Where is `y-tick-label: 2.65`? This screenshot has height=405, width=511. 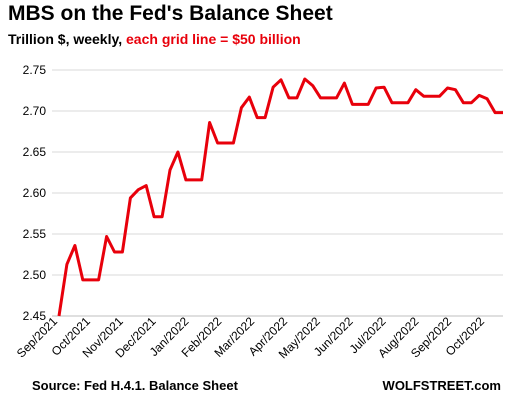 y-tick-label: 2.65 is located at coordinates (35, 152).